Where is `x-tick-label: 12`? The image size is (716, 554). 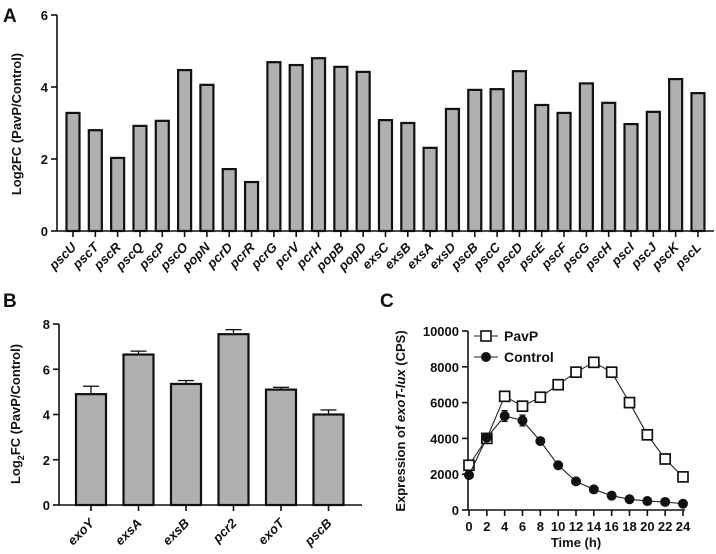
x-tick-label: 12 is located at coordinates (576, 526).